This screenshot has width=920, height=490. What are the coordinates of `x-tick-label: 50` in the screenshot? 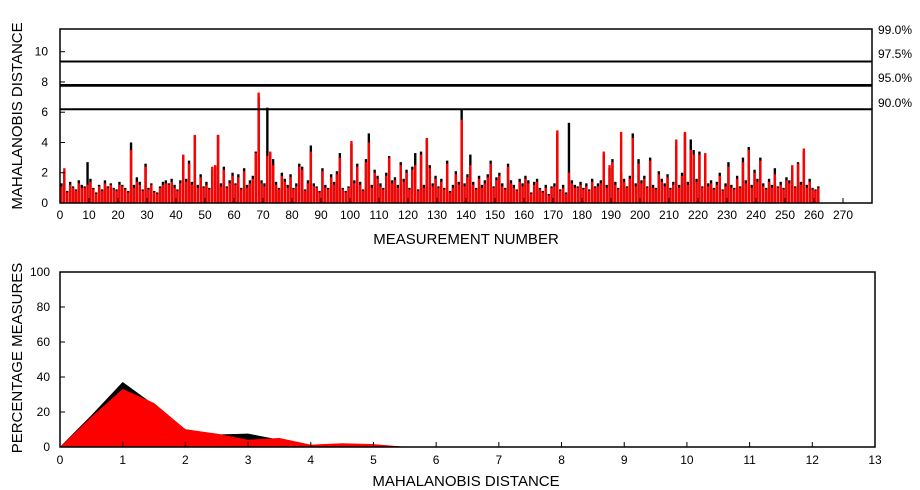 It's located at (205, 215).